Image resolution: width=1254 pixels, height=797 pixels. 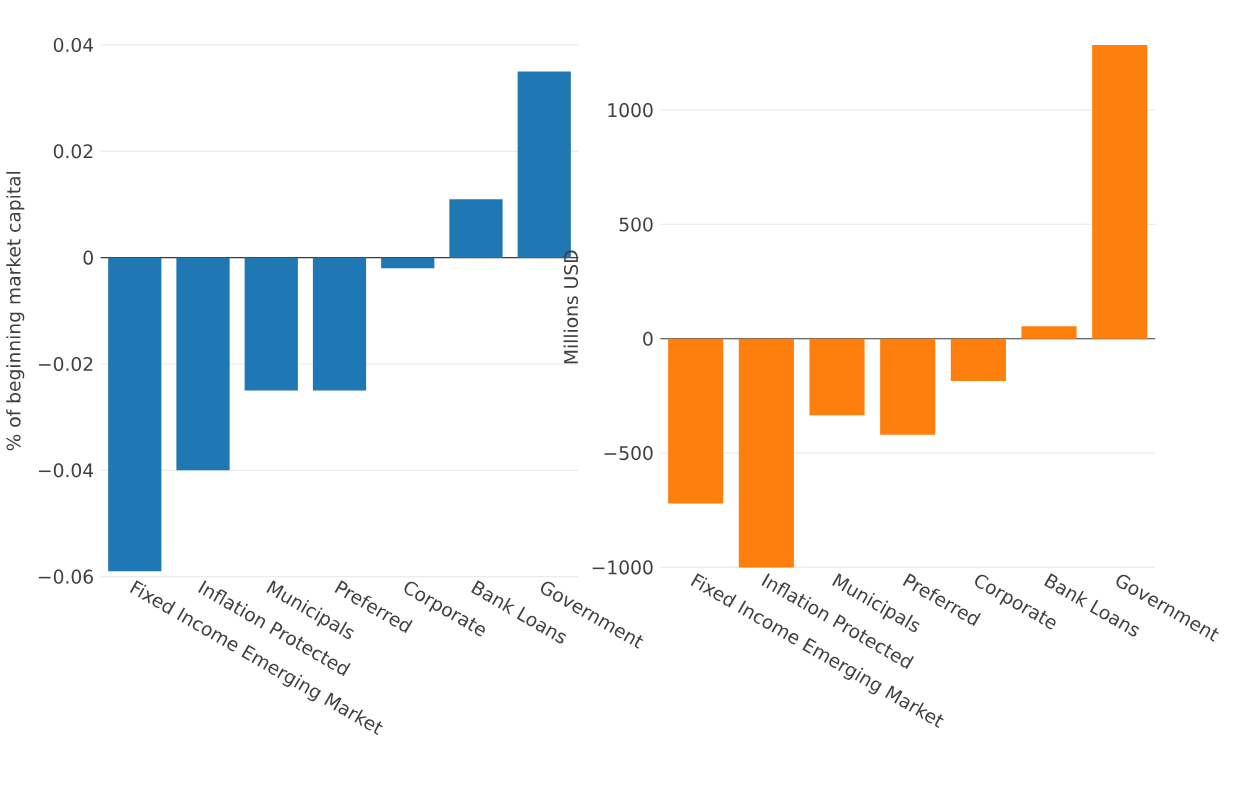 I want to click on y-axis-title: % of beginning market capital, so click(x=15, y=311).